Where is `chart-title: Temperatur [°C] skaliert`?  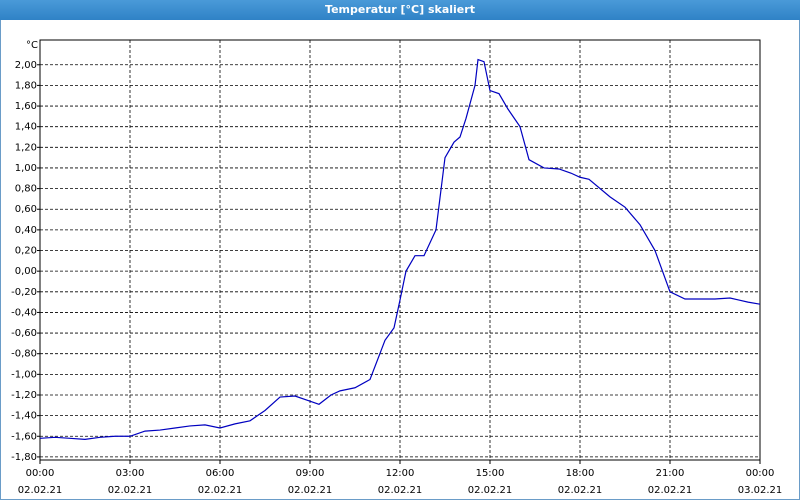 chart-title: Temperatur [°C] skaliert is located at coordinates (400, 10).